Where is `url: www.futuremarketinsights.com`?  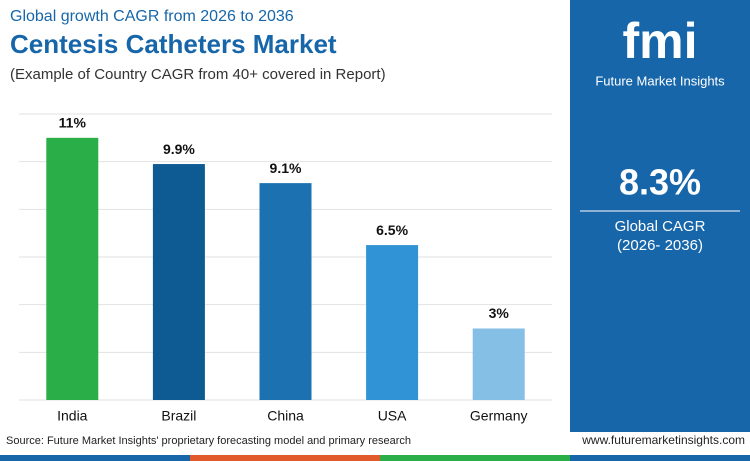
url: www.futuremarketinsights.com is located at coordinates (663, 440).